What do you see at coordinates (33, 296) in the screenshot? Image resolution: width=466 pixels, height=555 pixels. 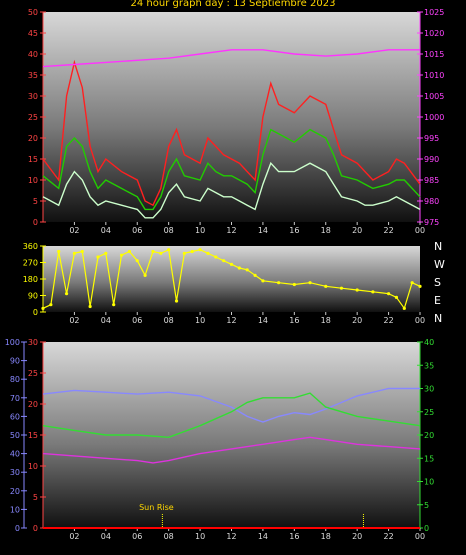 I see `left-tick-label: 90` at bounding box center [33, 296].